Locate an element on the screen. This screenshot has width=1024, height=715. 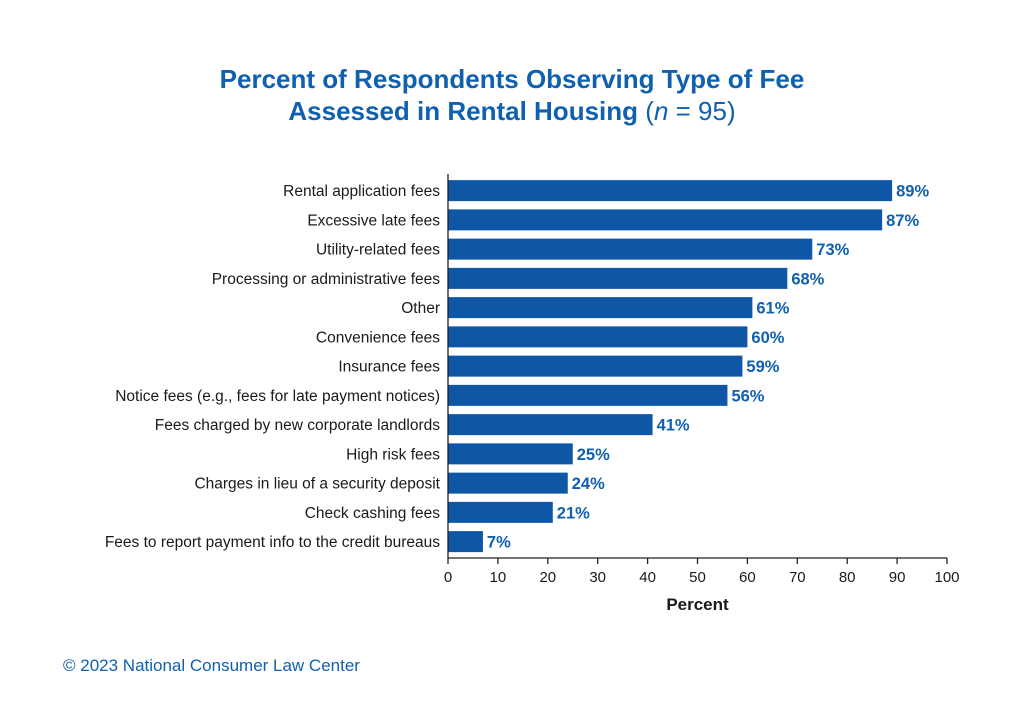
x-tick-label: 0 is located at coordinates (448, 577).